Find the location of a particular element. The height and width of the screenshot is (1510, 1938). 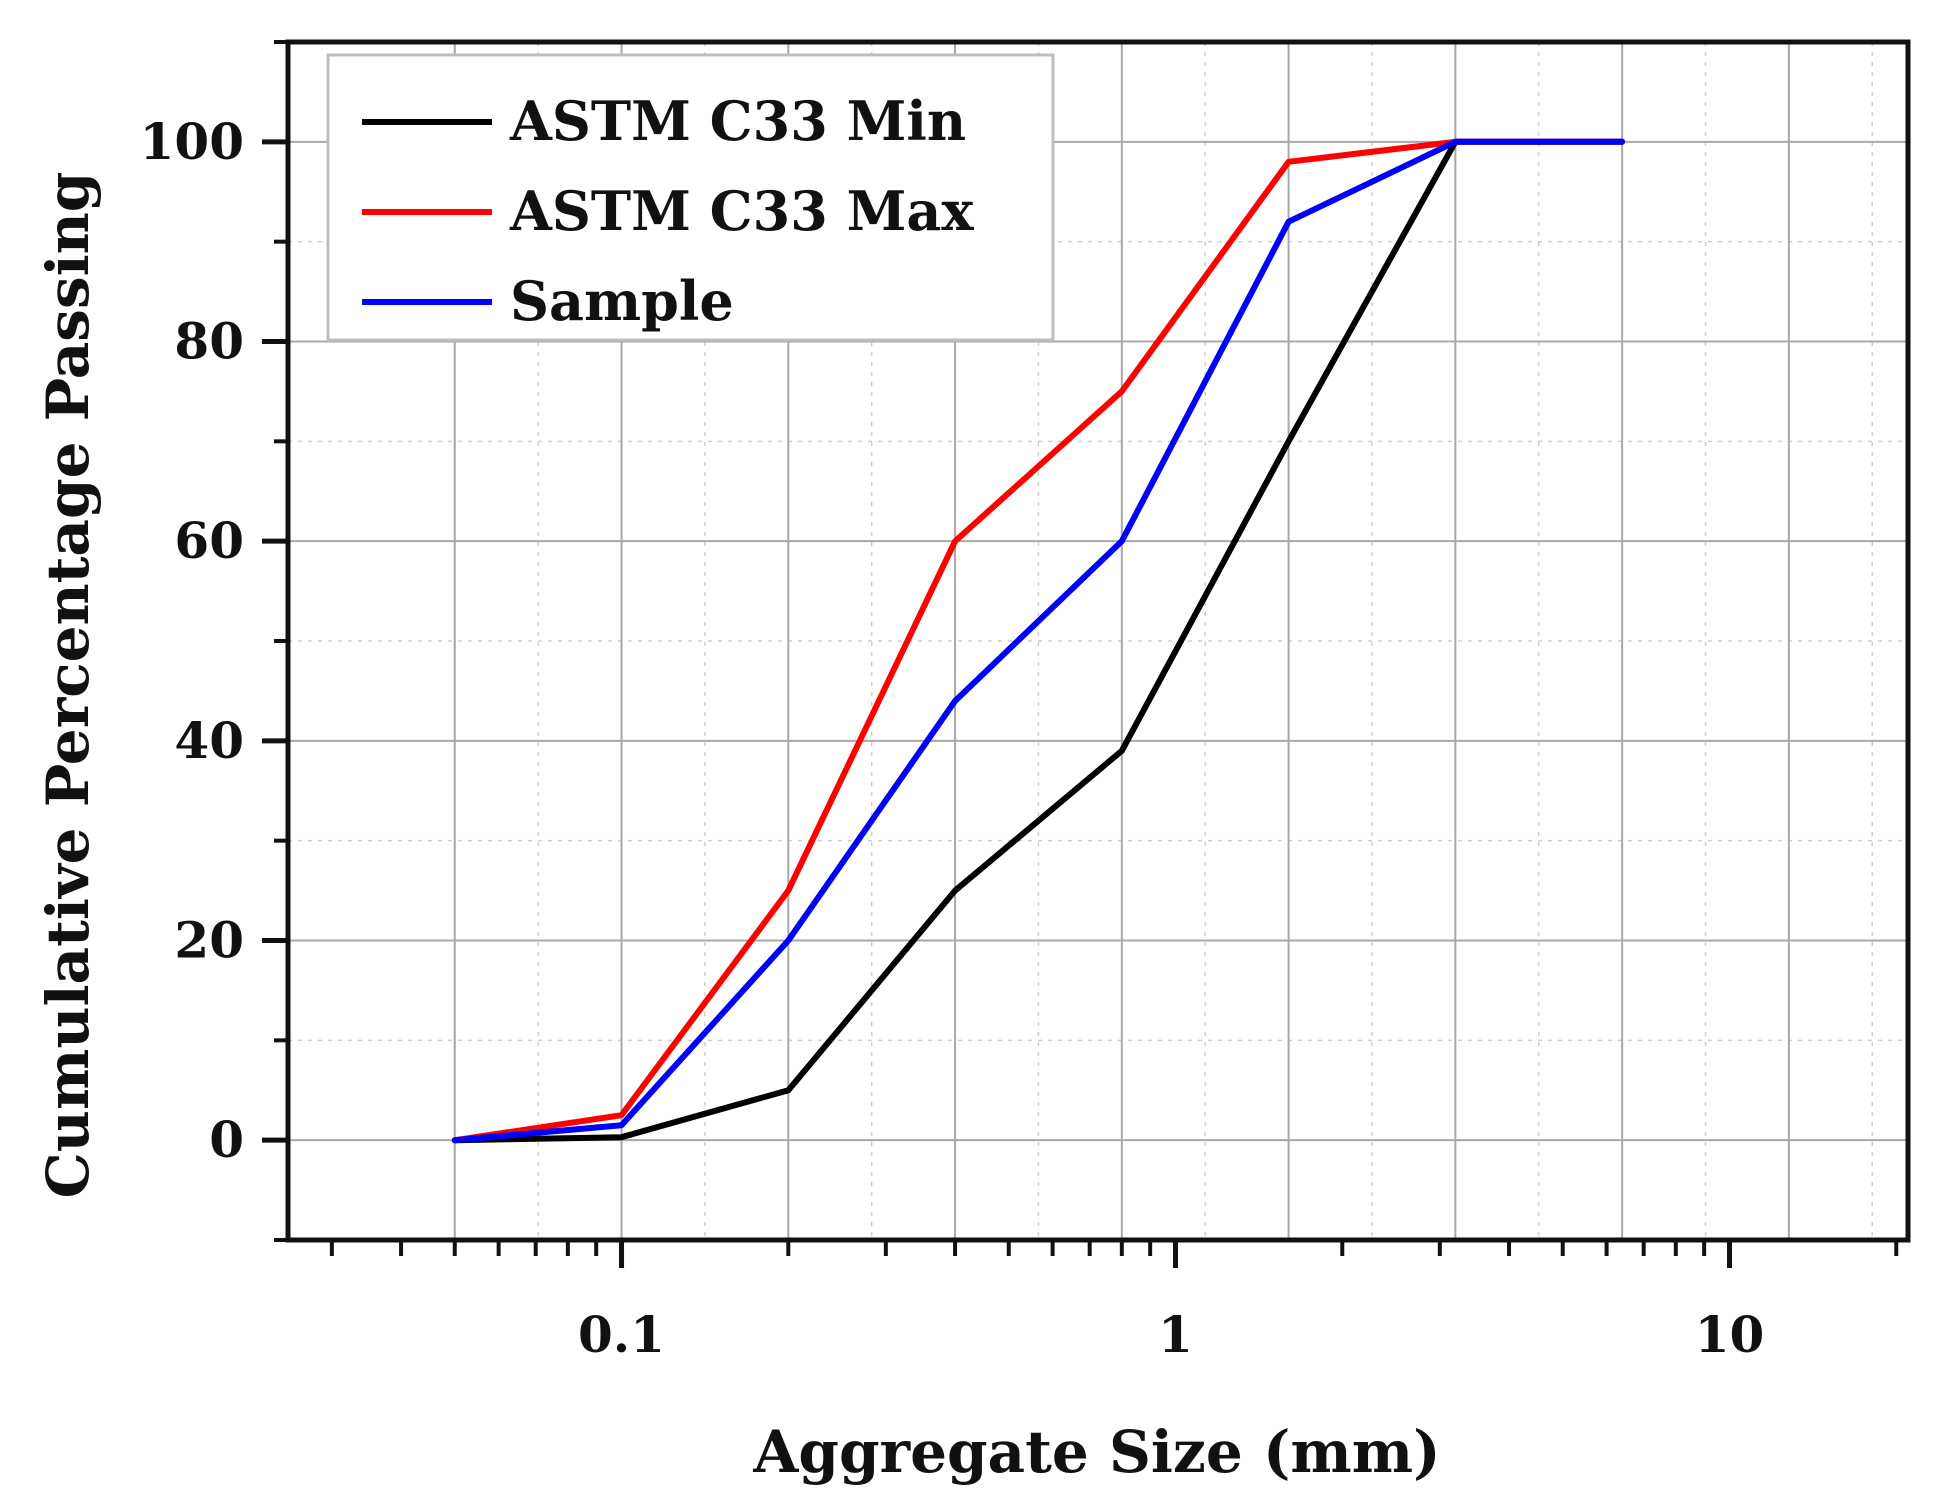

legend-label-min: ASTM C33 Min is located at coordinates (737, 121).